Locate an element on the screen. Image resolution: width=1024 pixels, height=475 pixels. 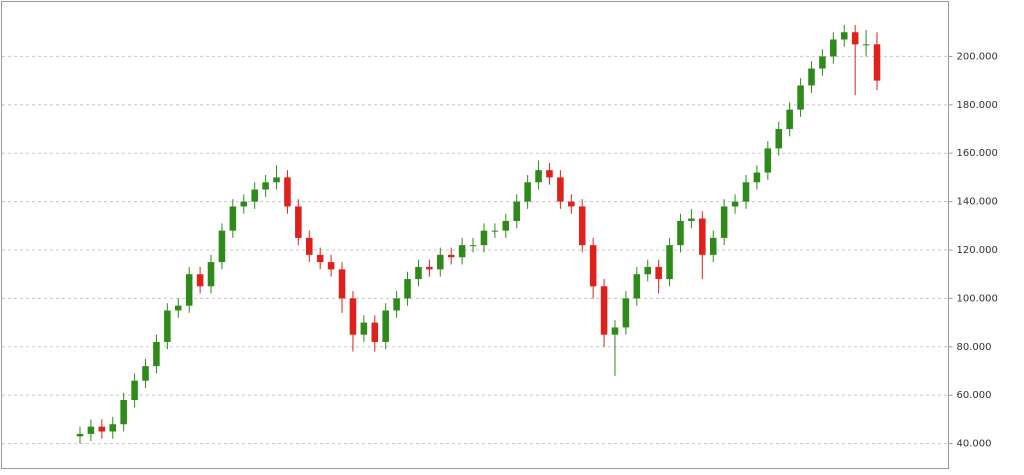
y-tick-label: 100.000 is located at coordinates (977, 298).